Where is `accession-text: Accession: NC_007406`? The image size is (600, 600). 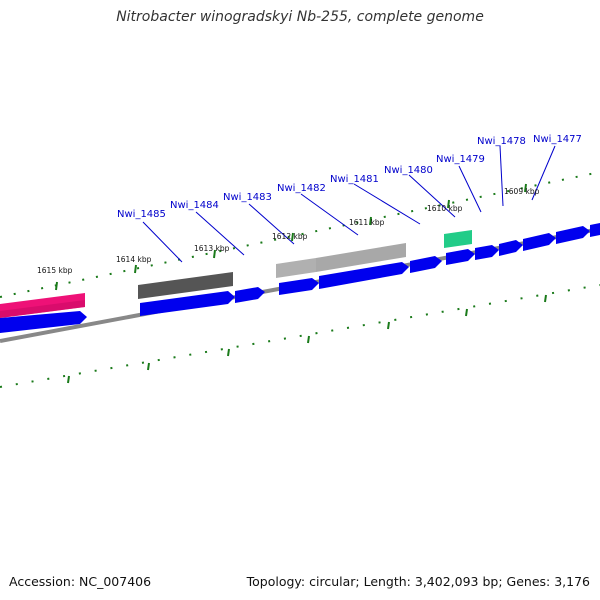 accession-text: Accession: NC_007406 is located at coordinates (80, 581).